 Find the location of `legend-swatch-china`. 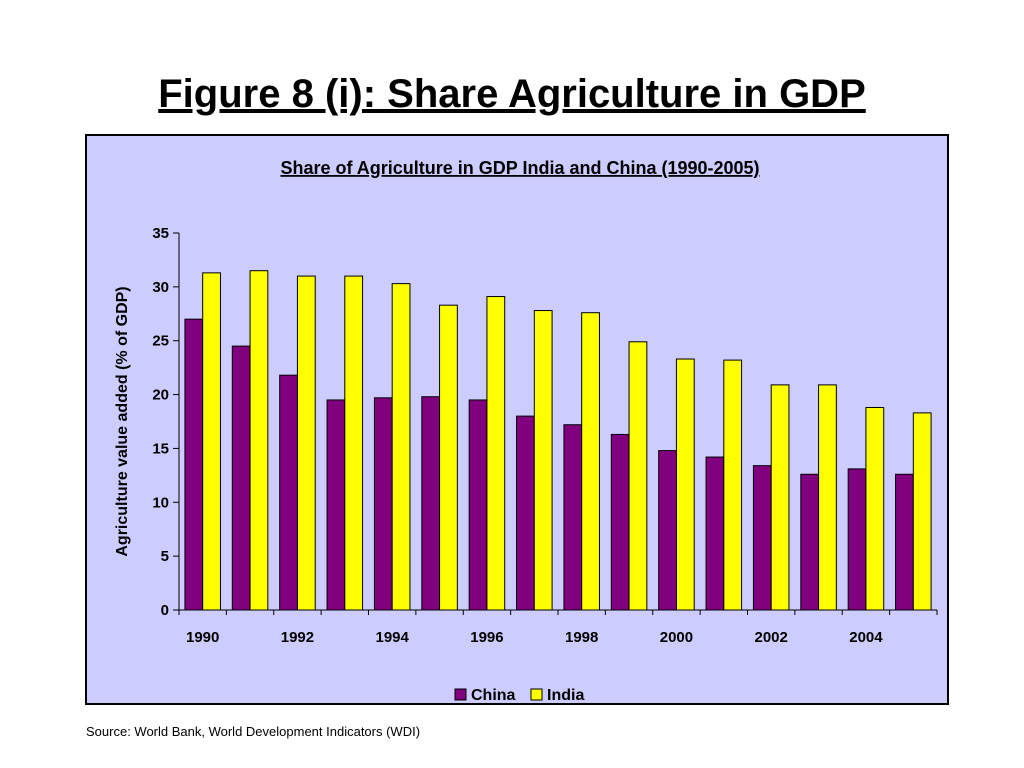

legend-swatch-china is located at coordinates (460, 694).